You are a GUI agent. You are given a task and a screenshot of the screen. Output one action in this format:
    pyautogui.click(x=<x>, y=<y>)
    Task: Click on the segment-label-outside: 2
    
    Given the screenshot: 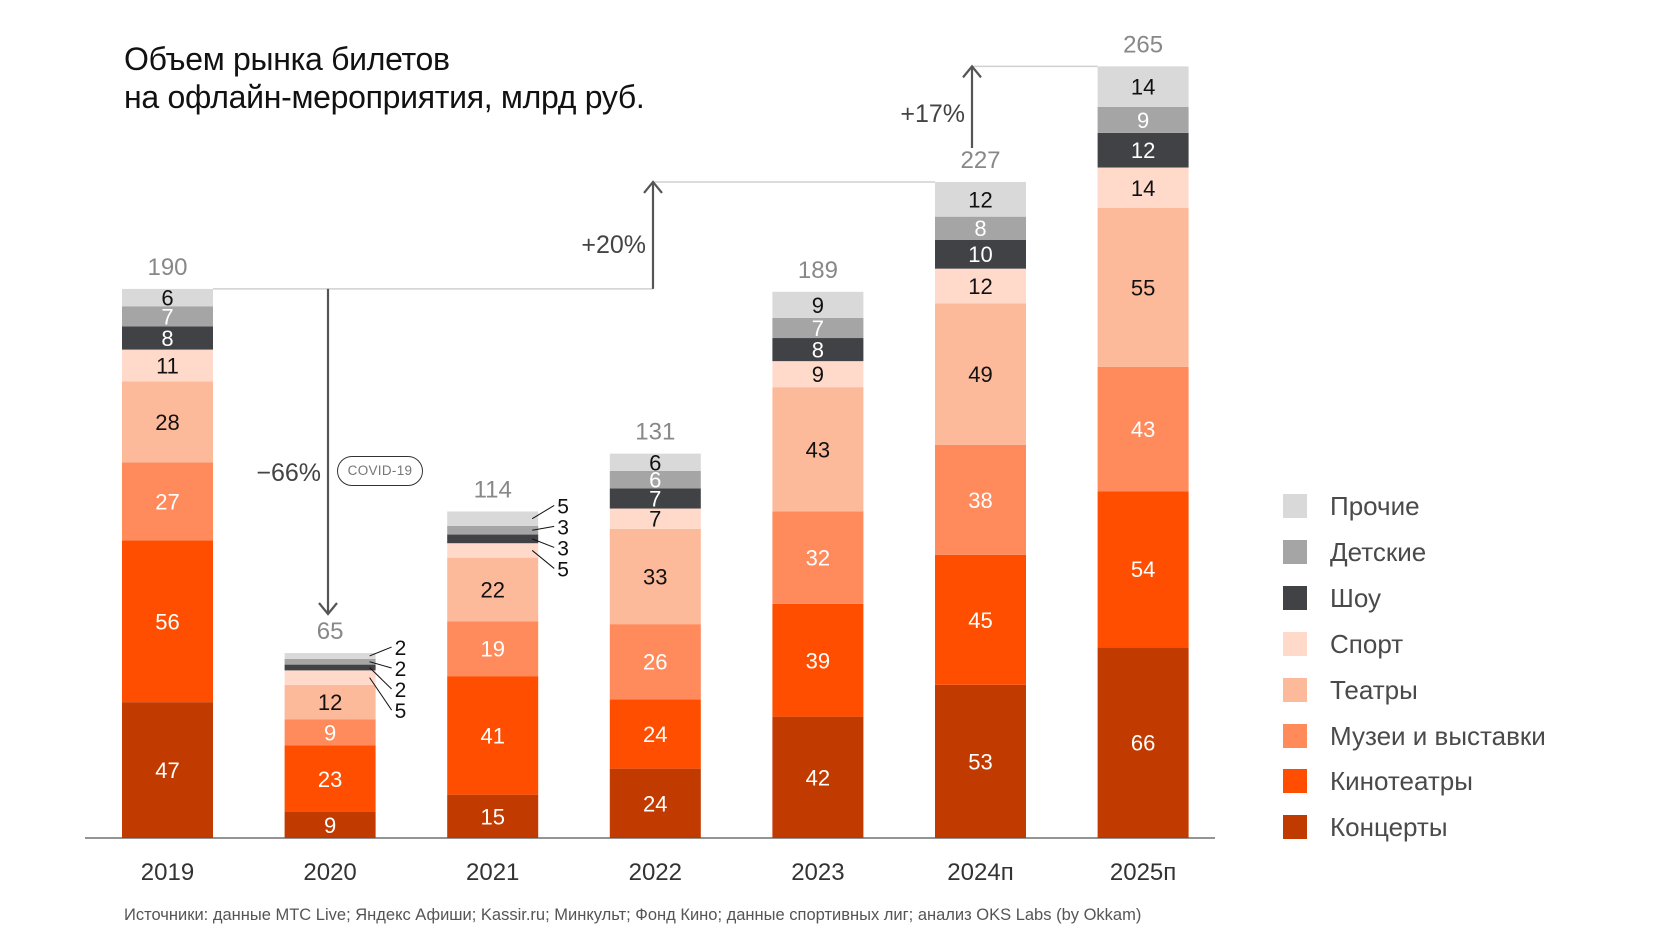 What is the action you would take?
    pyautogui.click(x=401, y=690)
    